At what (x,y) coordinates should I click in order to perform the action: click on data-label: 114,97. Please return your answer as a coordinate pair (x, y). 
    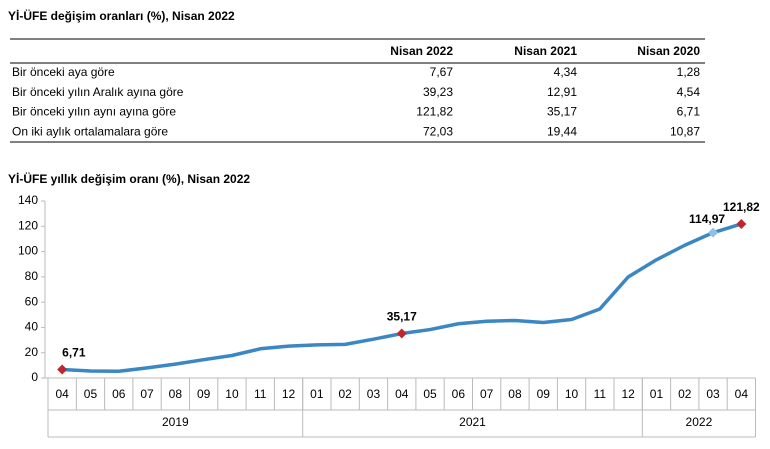
    Looking at the image, I should click on (707, 219).